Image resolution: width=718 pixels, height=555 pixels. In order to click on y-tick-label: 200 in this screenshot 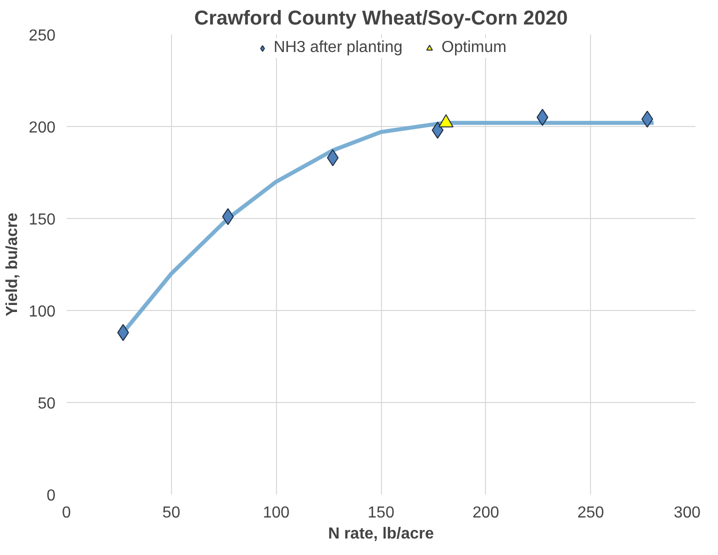, I will do `click(42, 128)`.